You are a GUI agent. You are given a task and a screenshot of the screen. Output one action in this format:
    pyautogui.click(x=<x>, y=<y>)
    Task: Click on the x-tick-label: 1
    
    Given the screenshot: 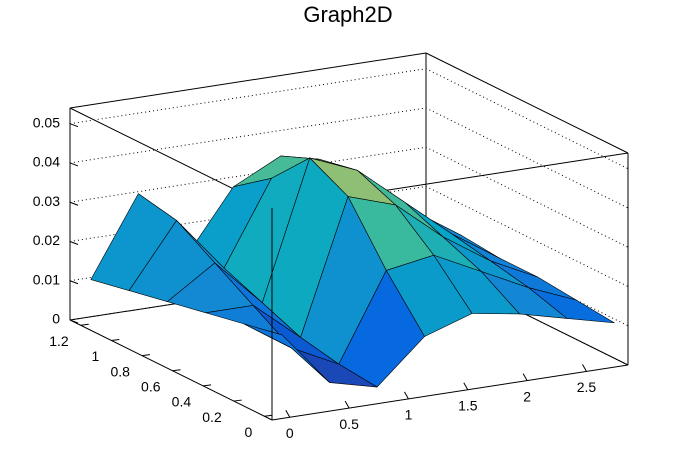 What is the action you would take?
    pyautogui.click(x=409, y=415)
    